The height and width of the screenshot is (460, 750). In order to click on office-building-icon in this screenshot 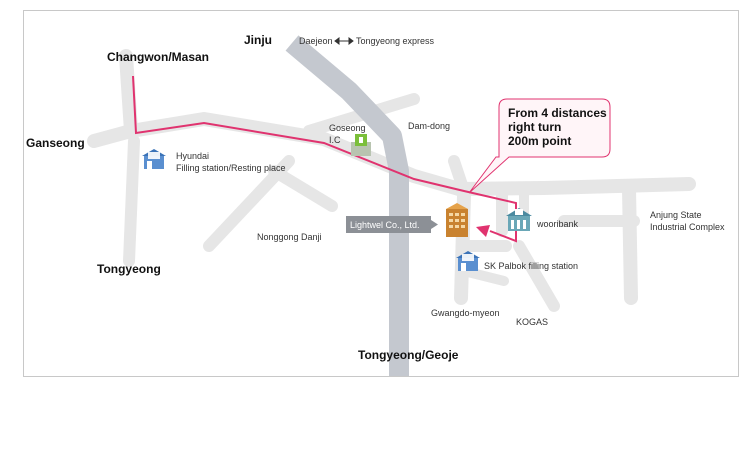, I will do `click(457, 220)`.